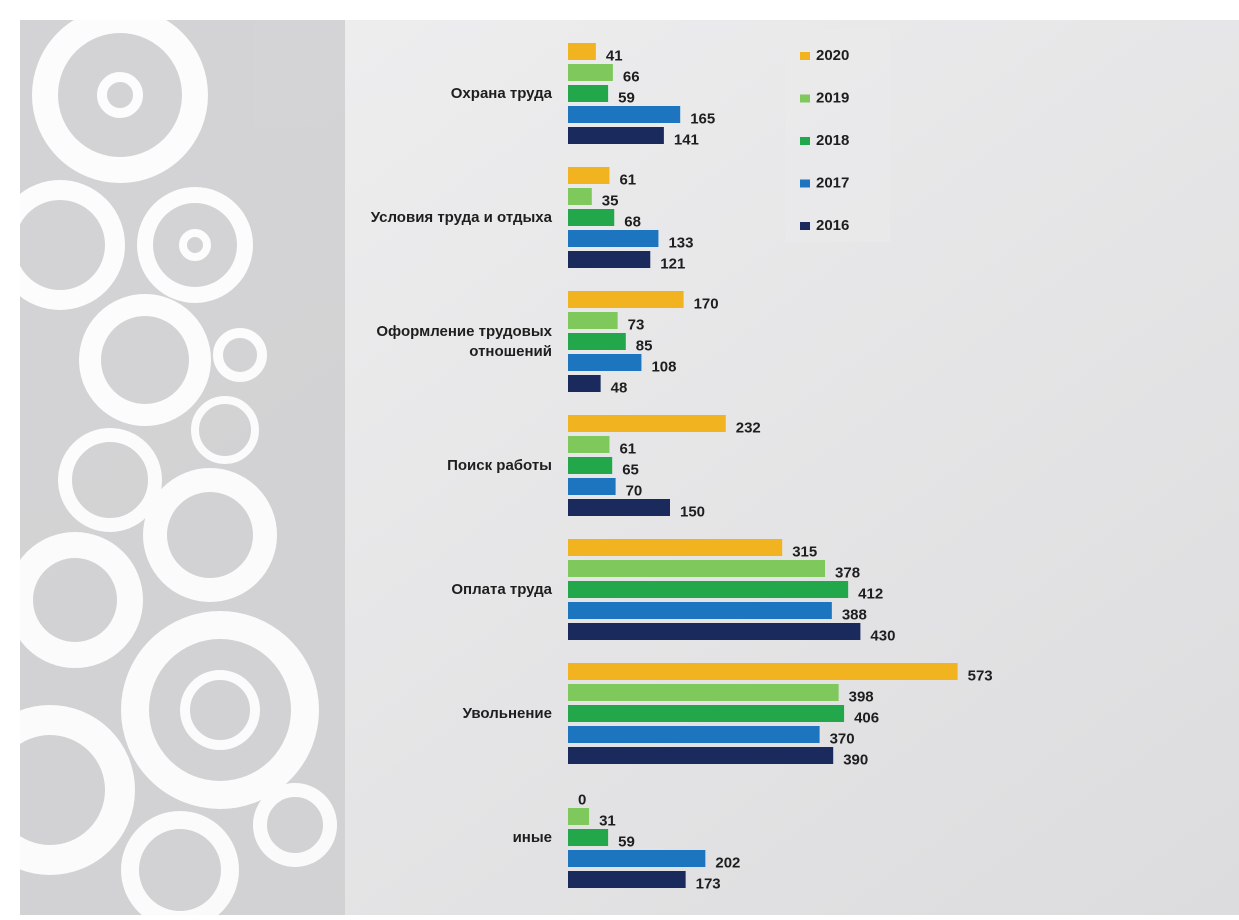  What do you see at coordinates (507, 713) in the screenshot?
I see `category-label: Увольнение` at bounding box center [507, 713].